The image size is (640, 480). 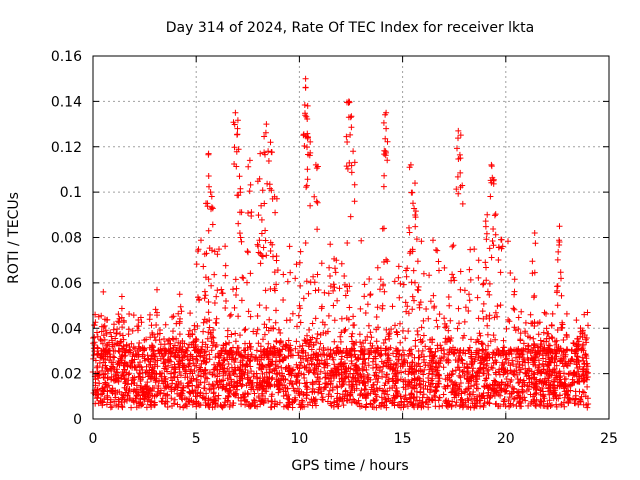 I want to click on y-tick-label: 0, so click(x=77, y=420).